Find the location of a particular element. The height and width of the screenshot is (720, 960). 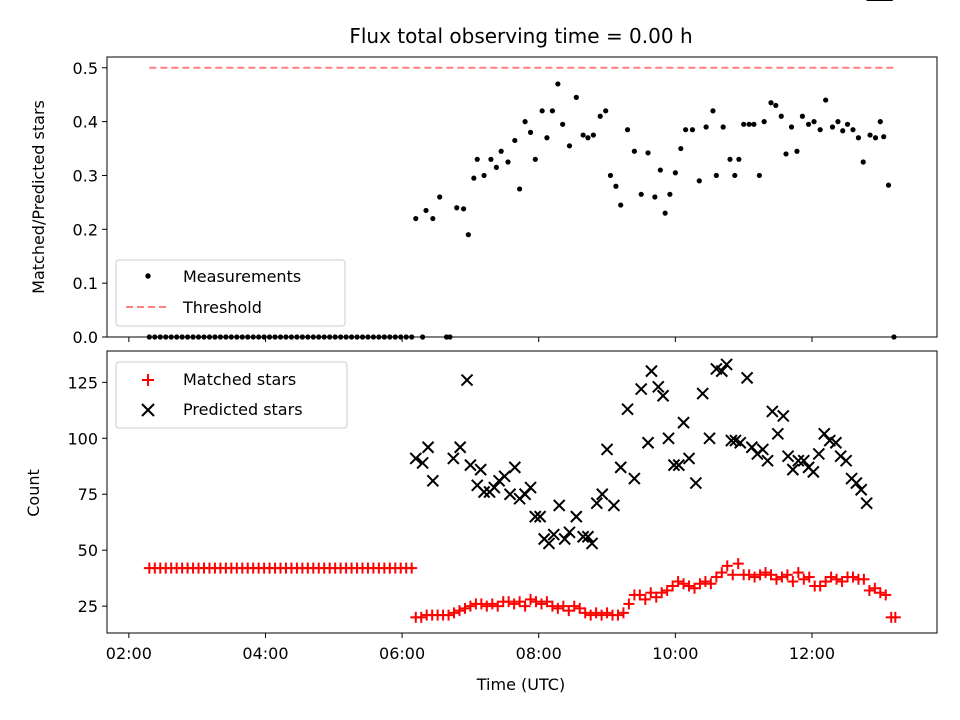

top-y-axis-label: Matched/Predicted stars is located at coordinates (38, 197).